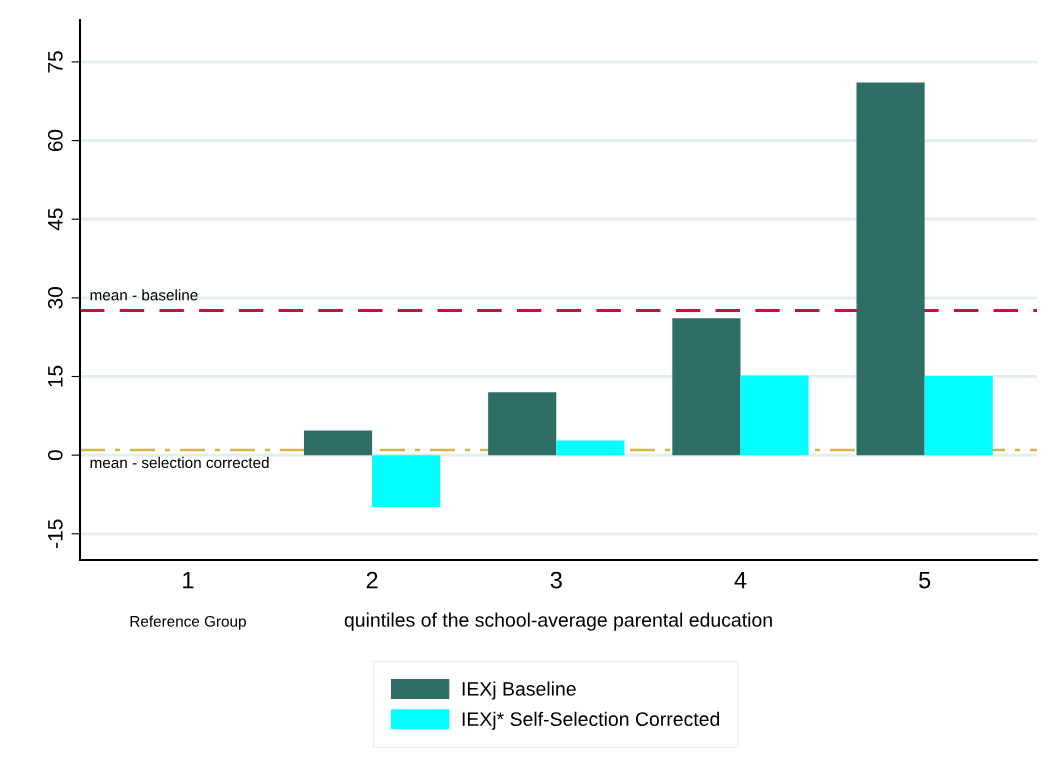 The image size is (1052, 769). Describe the element at coordinates (55, 455) in the screenshot. I see `y-tick-label: 0` at that location.